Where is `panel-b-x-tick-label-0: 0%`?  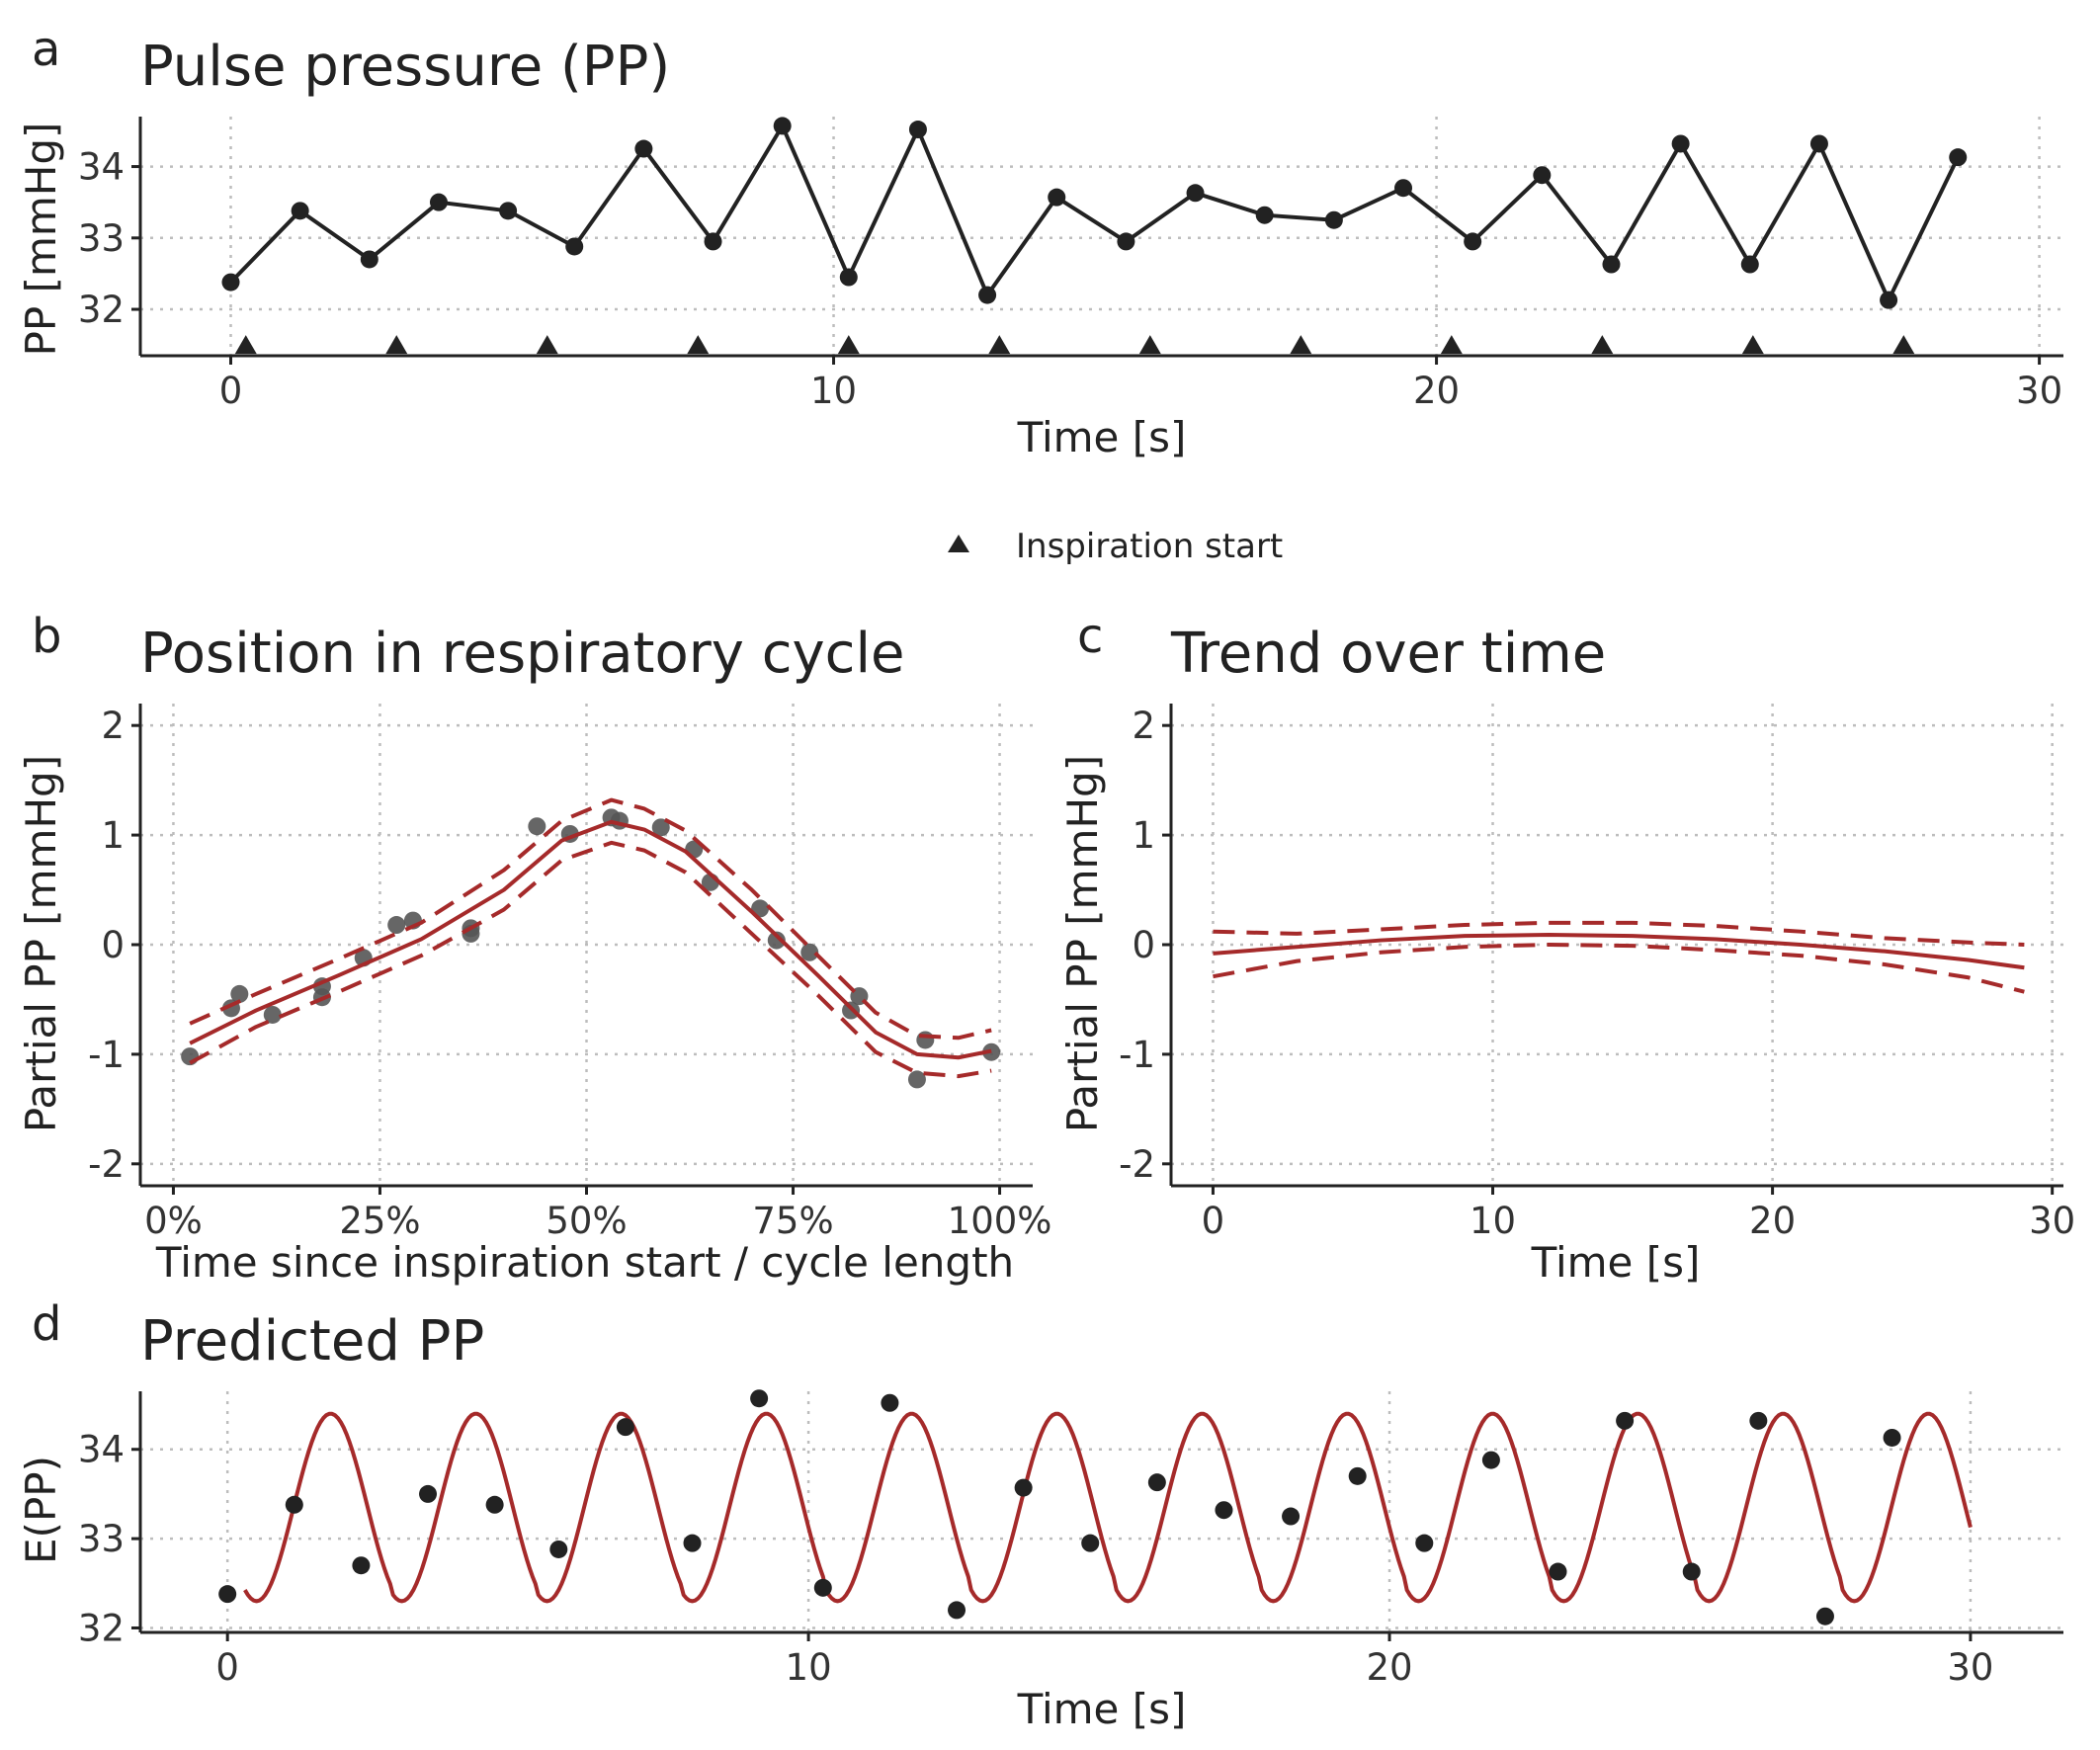 panel-b-x-tick-label-0: 0% is located at coordinates (173, 1221).